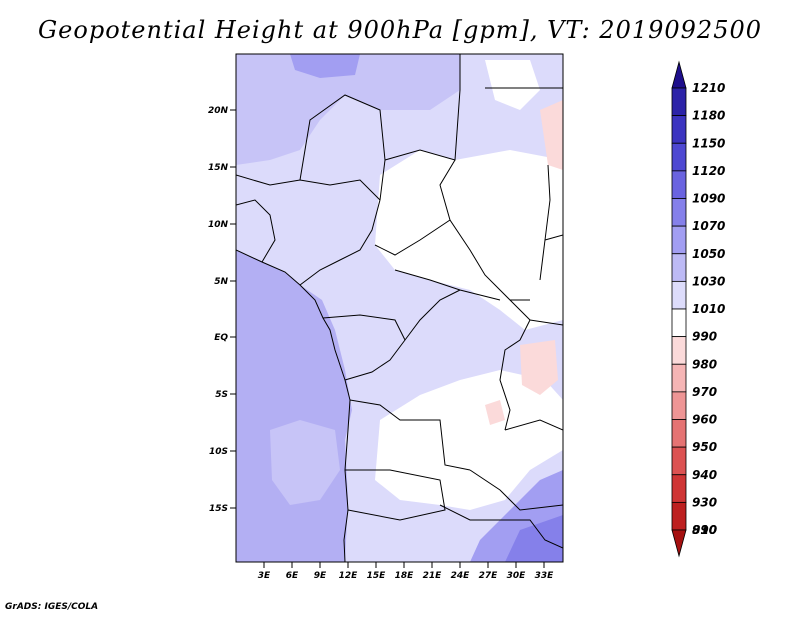 Image resolution: width=800 pixels, height=618 pixels. Describe the element at coordinates (218, 225) in the screenshot. I see `lat-label: 10N` at that location.